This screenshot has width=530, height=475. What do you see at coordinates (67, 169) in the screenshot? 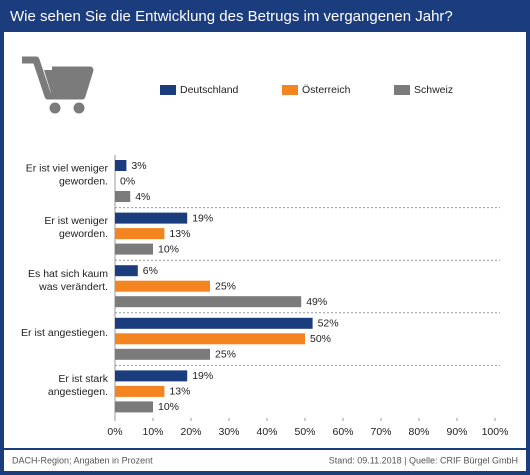
I see `category-label: Er ist viel weniger` at bounding box center [67, 169].